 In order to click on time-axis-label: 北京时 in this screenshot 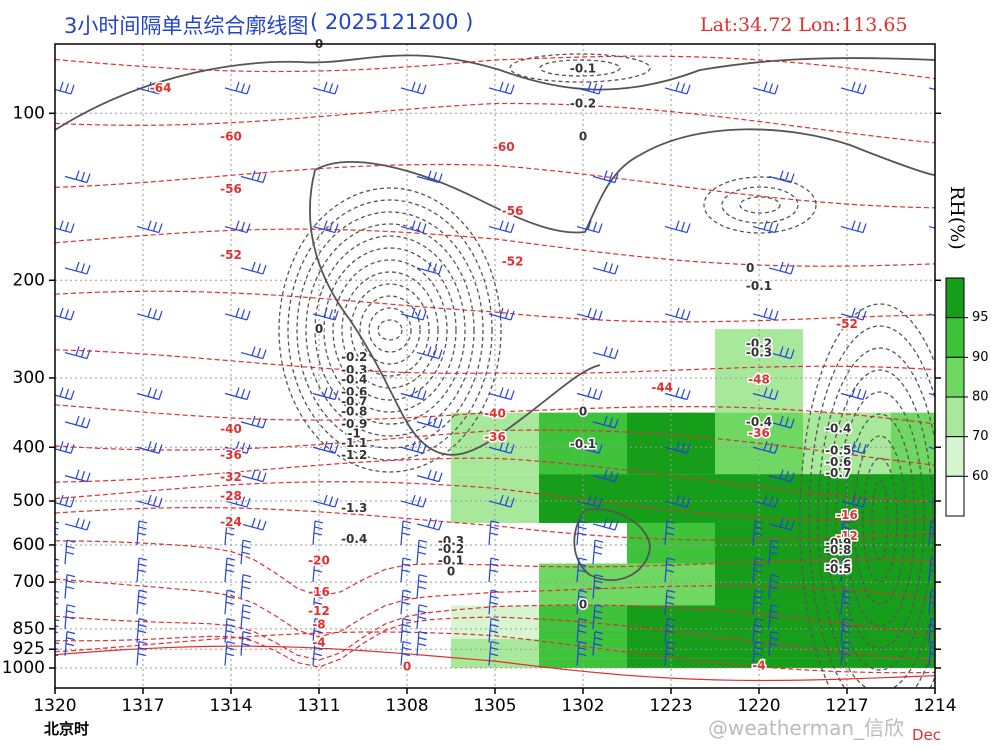, I will do `click(67, 729)`.